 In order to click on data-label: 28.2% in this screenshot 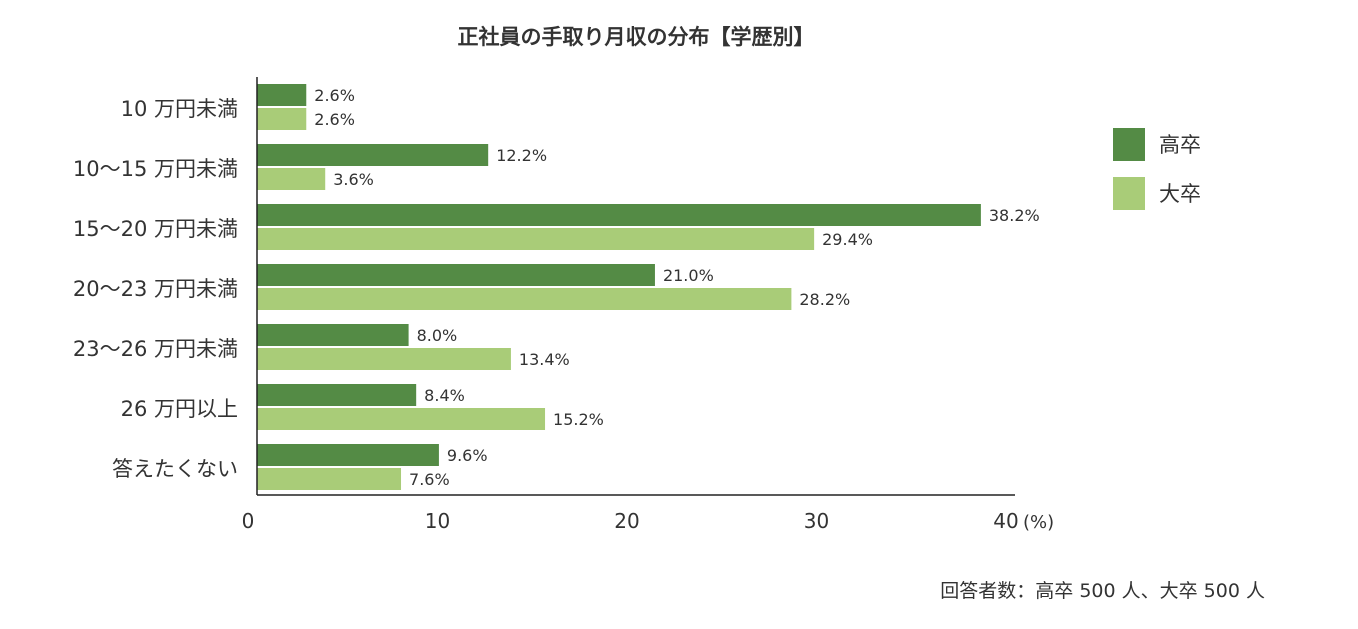, I will do `click(824, 299)`.